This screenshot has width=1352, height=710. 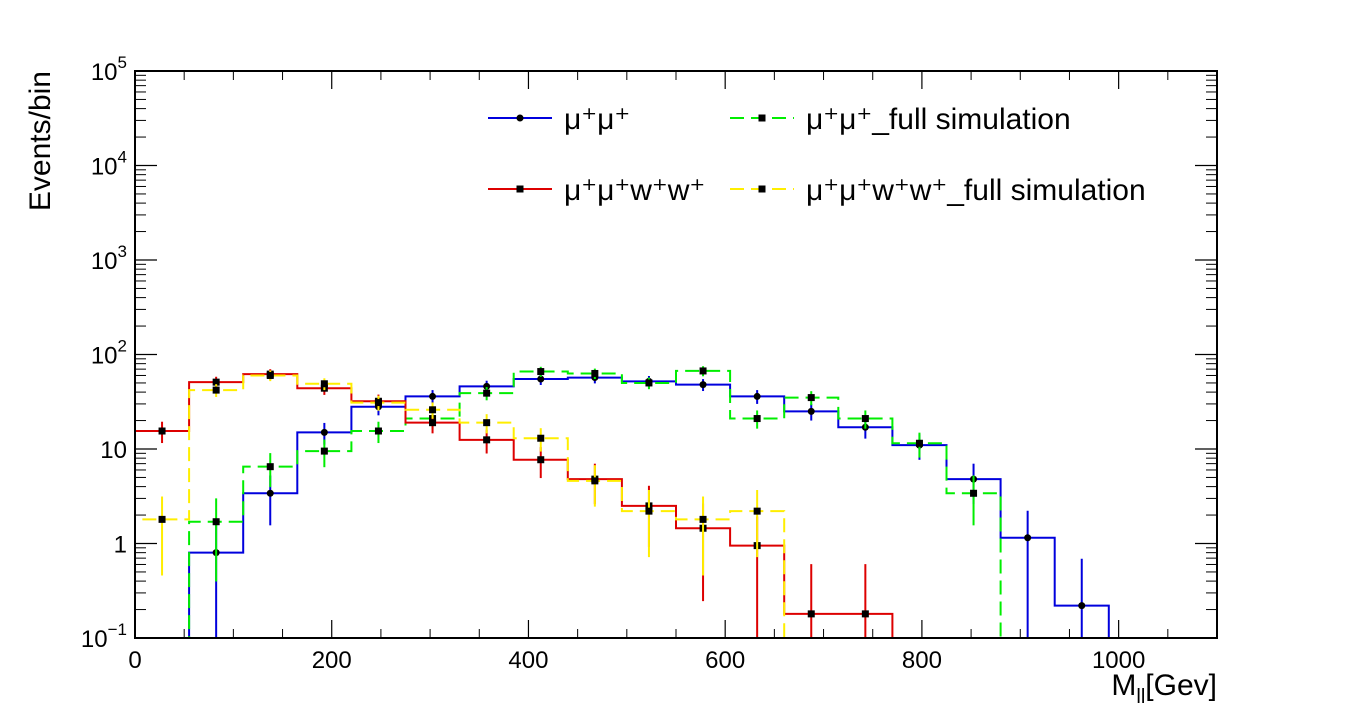 I want to click on x-tick-label: 1000, so click(x=1118, y=660).